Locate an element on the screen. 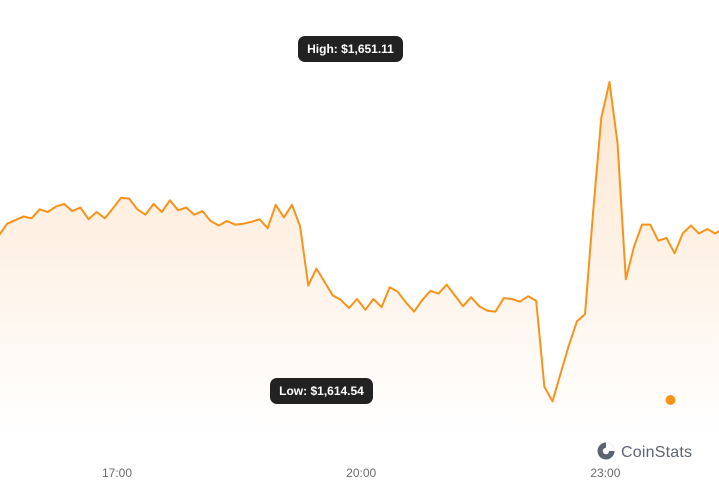 Image resolution: width=719 pixels, height=491 pixels. x-tick-label: 23:00 is located at coordinates (605, 473).